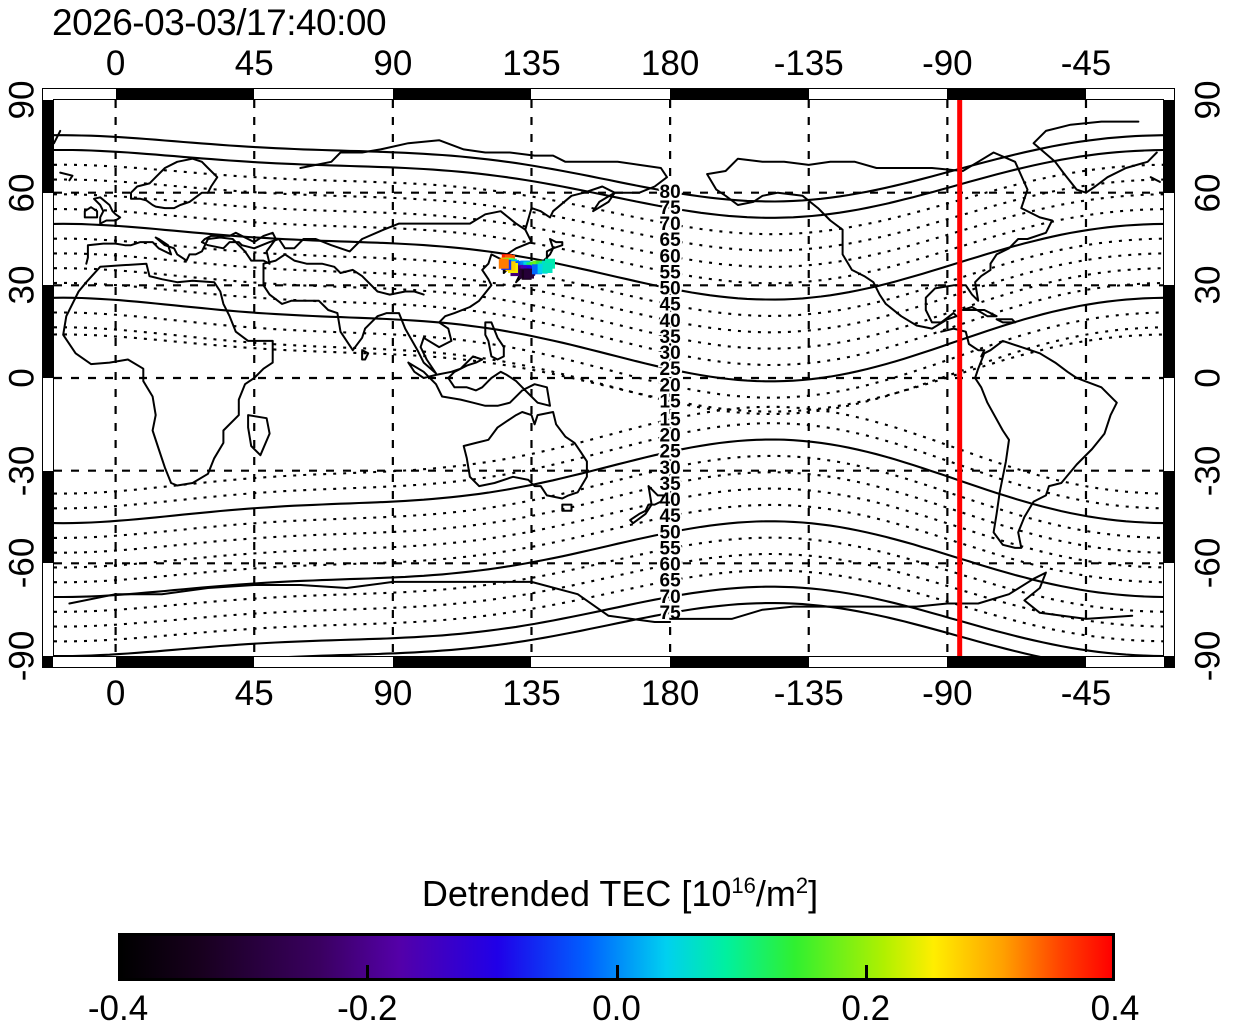  What do you see at coordinates (1086, 693) in the screenshot?
I see `x-axis-tick-bottom-neg45: -45` at bounding box center [1086, 693].